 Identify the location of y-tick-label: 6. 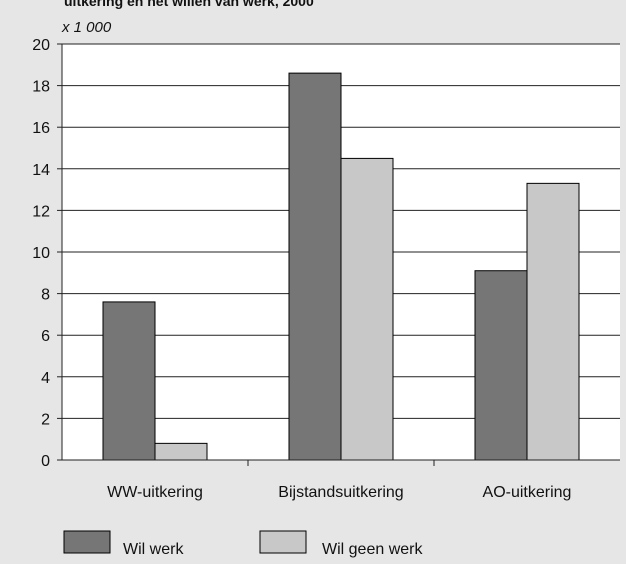
(45, 336).